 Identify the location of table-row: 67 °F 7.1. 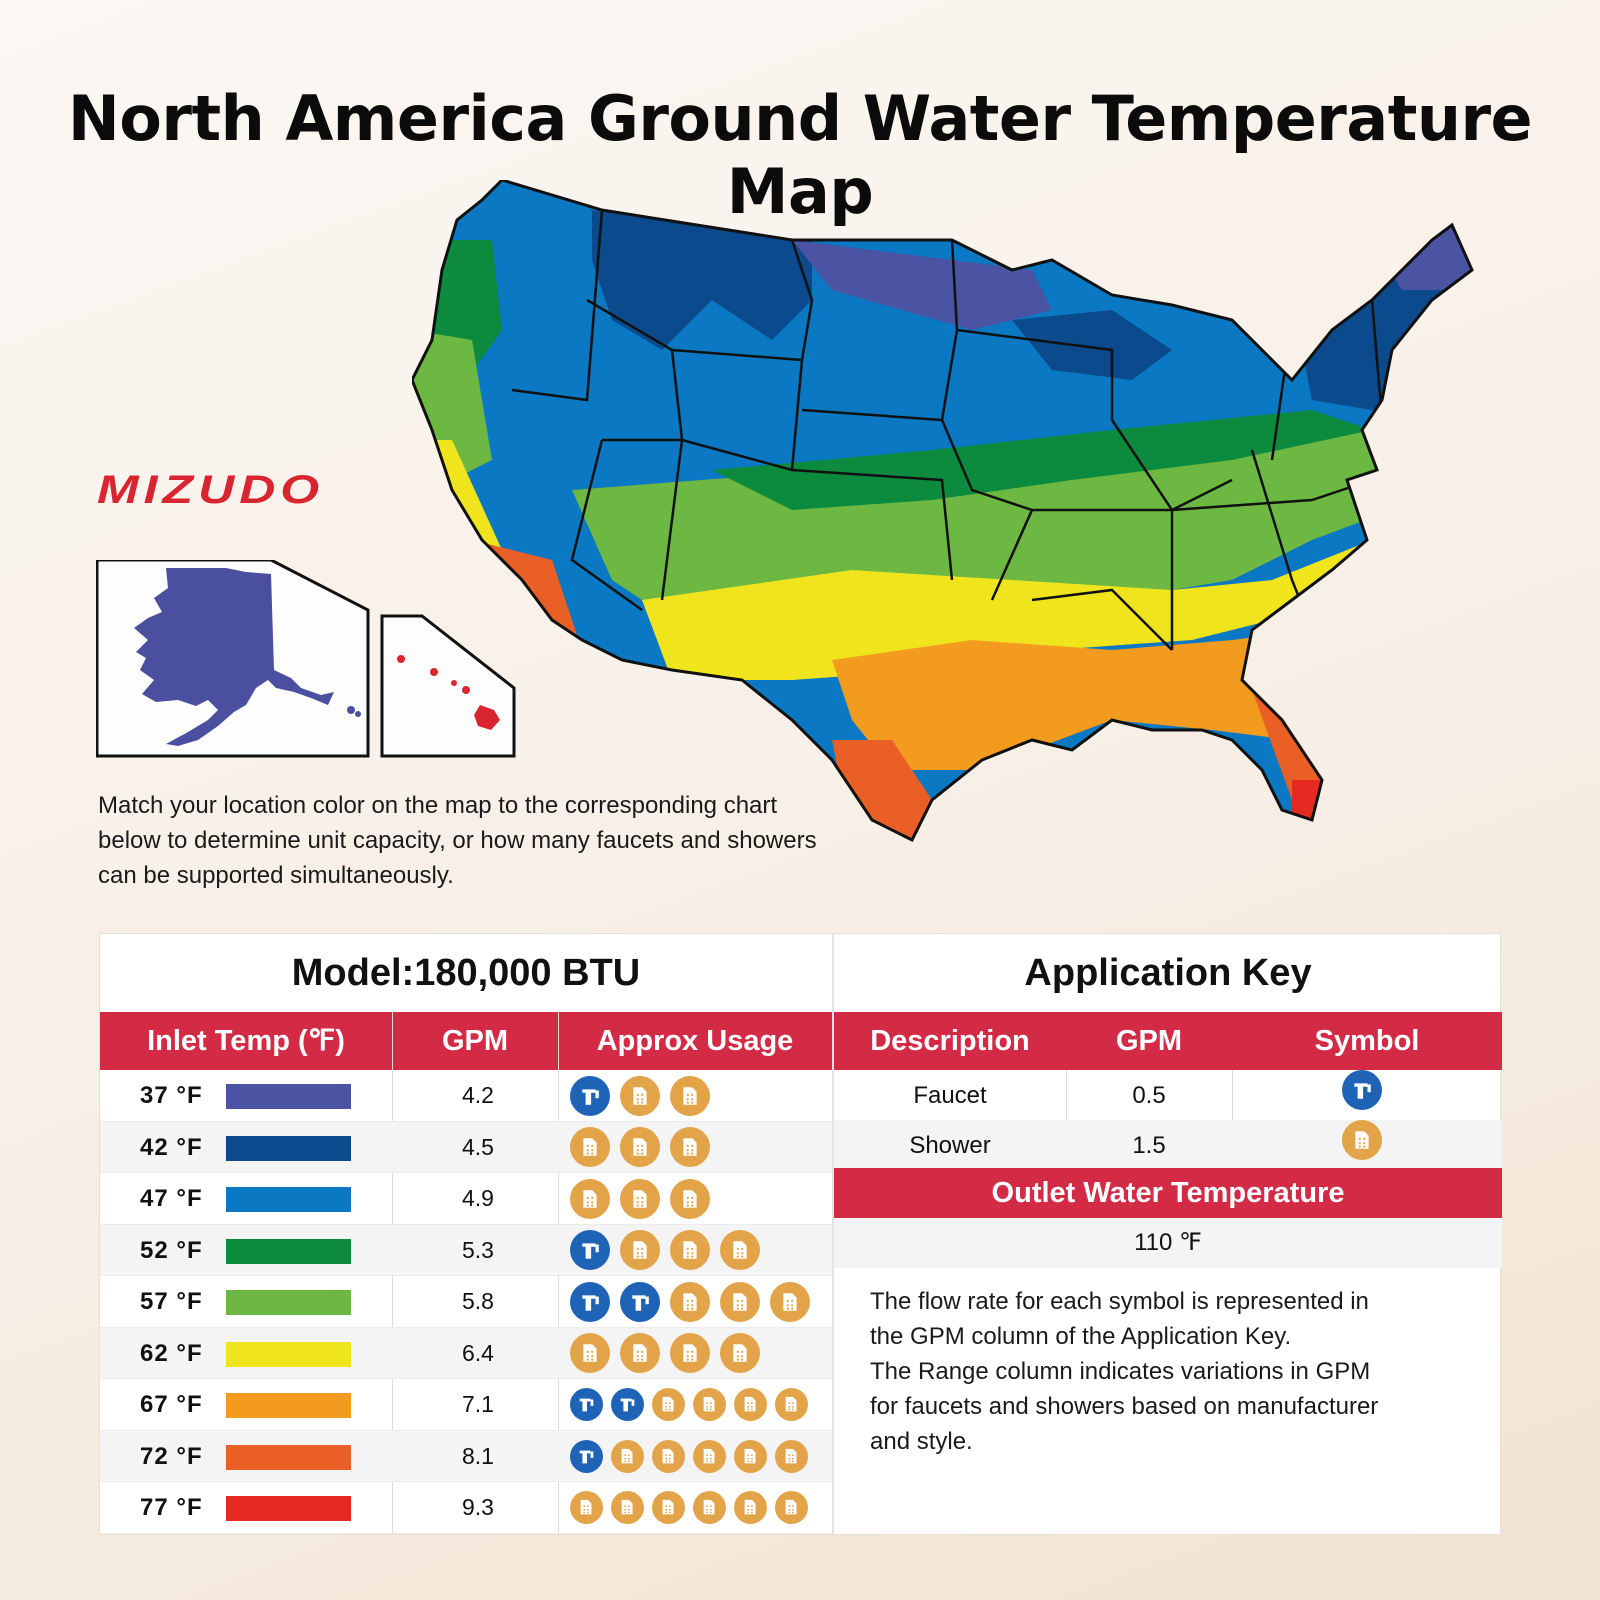
(466, 1405).